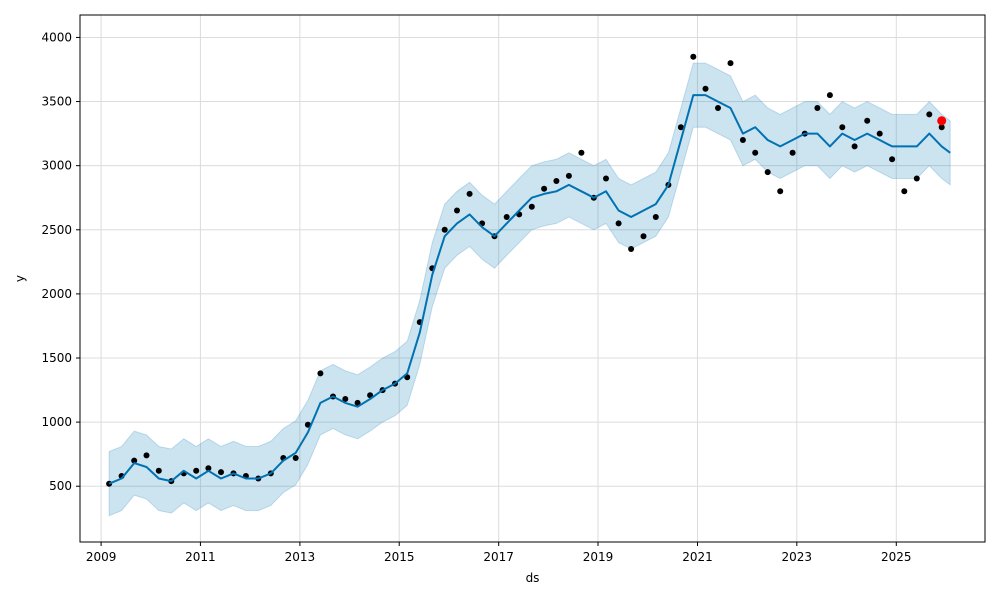 This screenshot has width=1000, height=600. What do you see at coordinates (60, 486) in the screenshot?
I see `y-tick-label: 500` at bounding box center [60, 486].